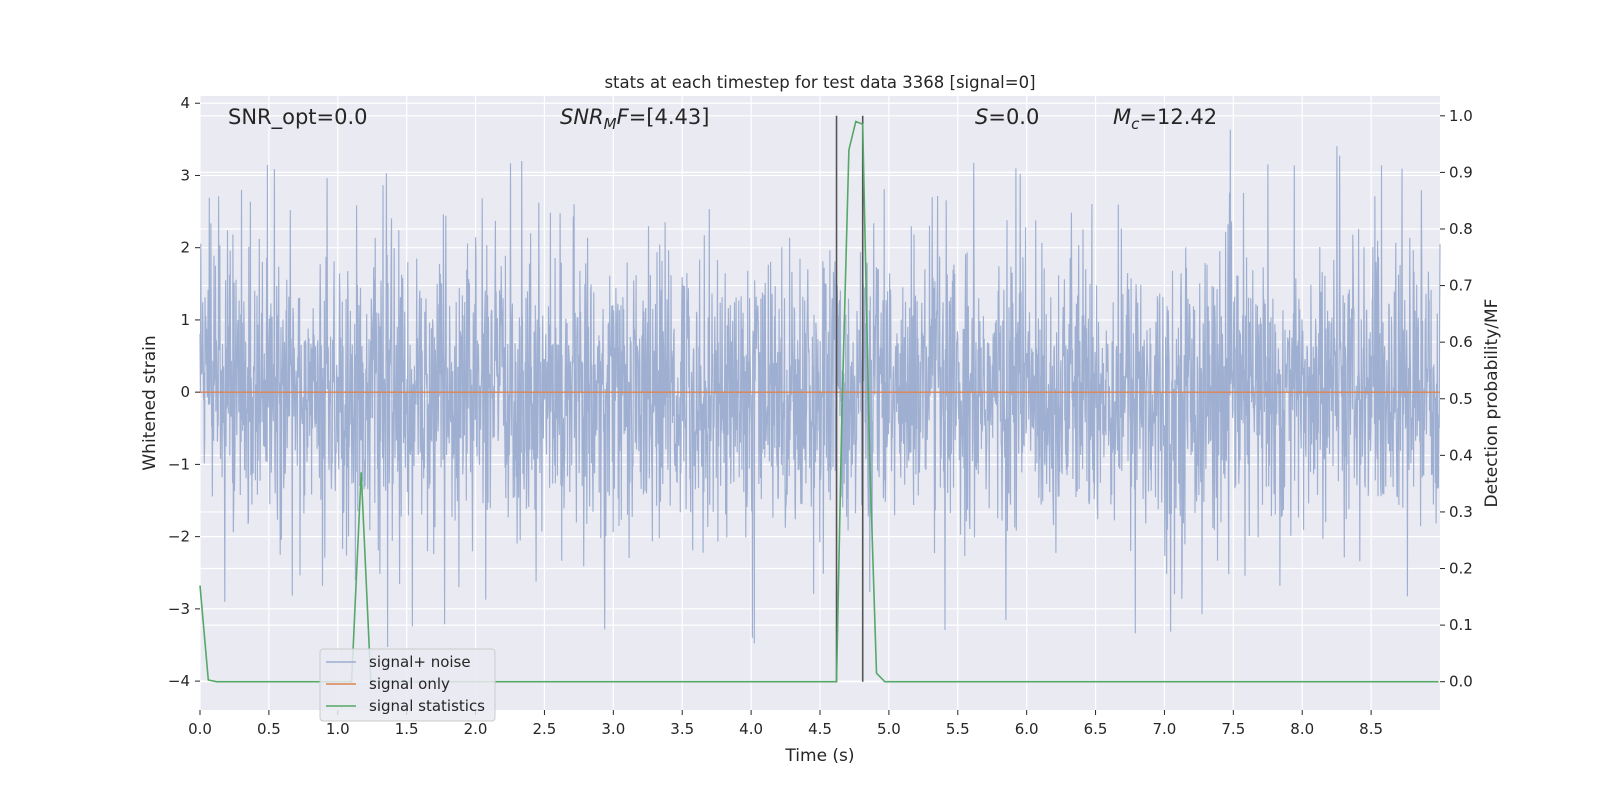  I want to click on legend-label-signal-plus-noise: signal+ noise, so click(420, 662).